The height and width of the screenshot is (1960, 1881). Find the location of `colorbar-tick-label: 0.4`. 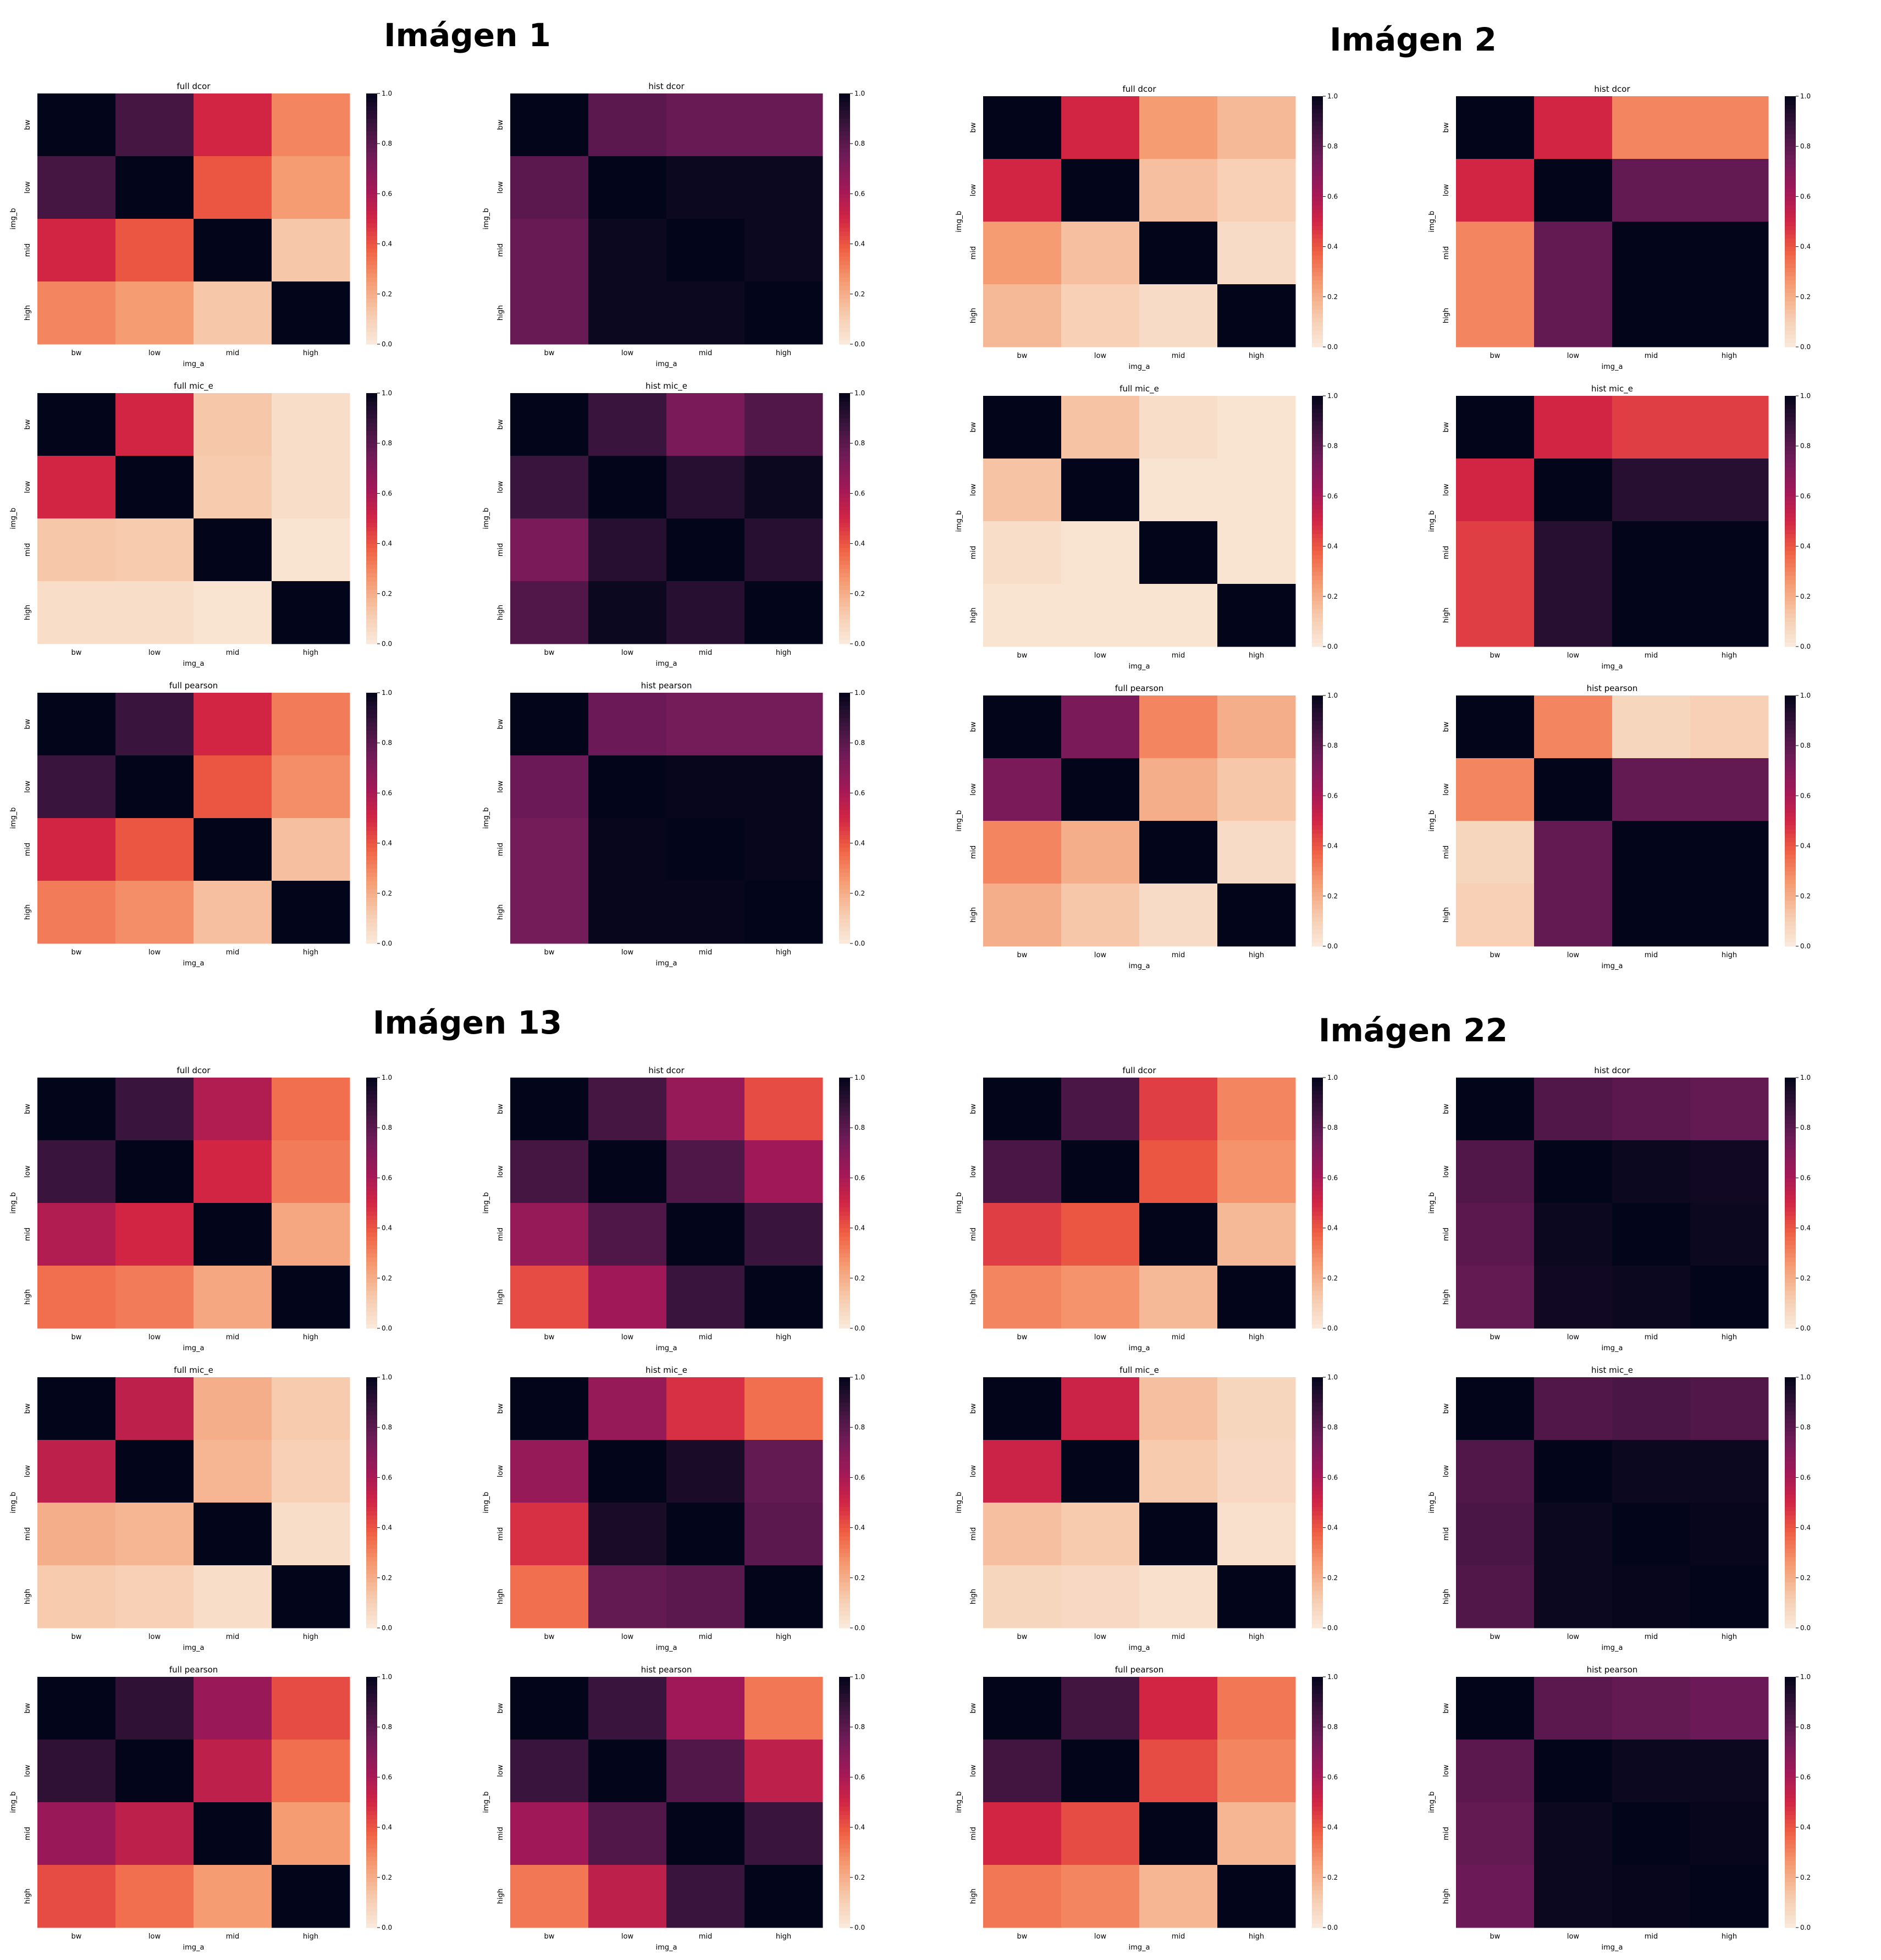

colorbar-tick-label: 0.4 is located at coordinates (1805, 846).